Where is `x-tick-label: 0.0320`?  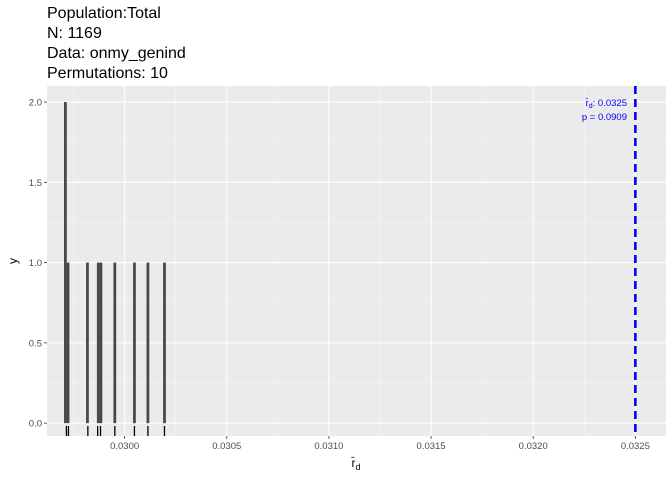
x-tick-label: 0.0320 is located at coordinates (533, 446).